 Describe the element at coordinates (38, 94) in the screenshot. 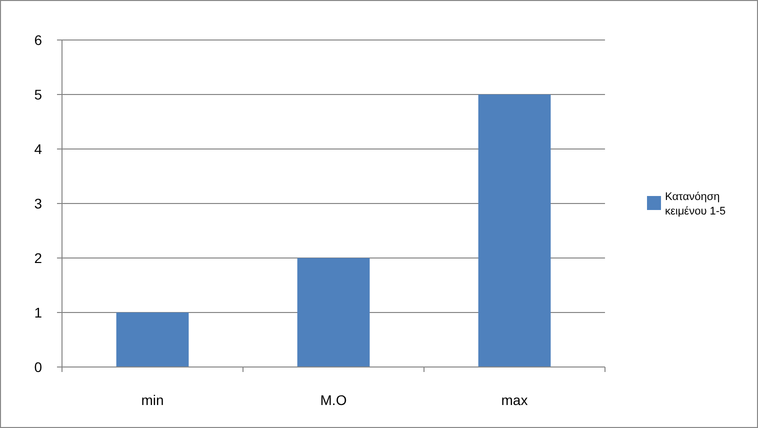

I see `y-tick-label: 5` at that location.